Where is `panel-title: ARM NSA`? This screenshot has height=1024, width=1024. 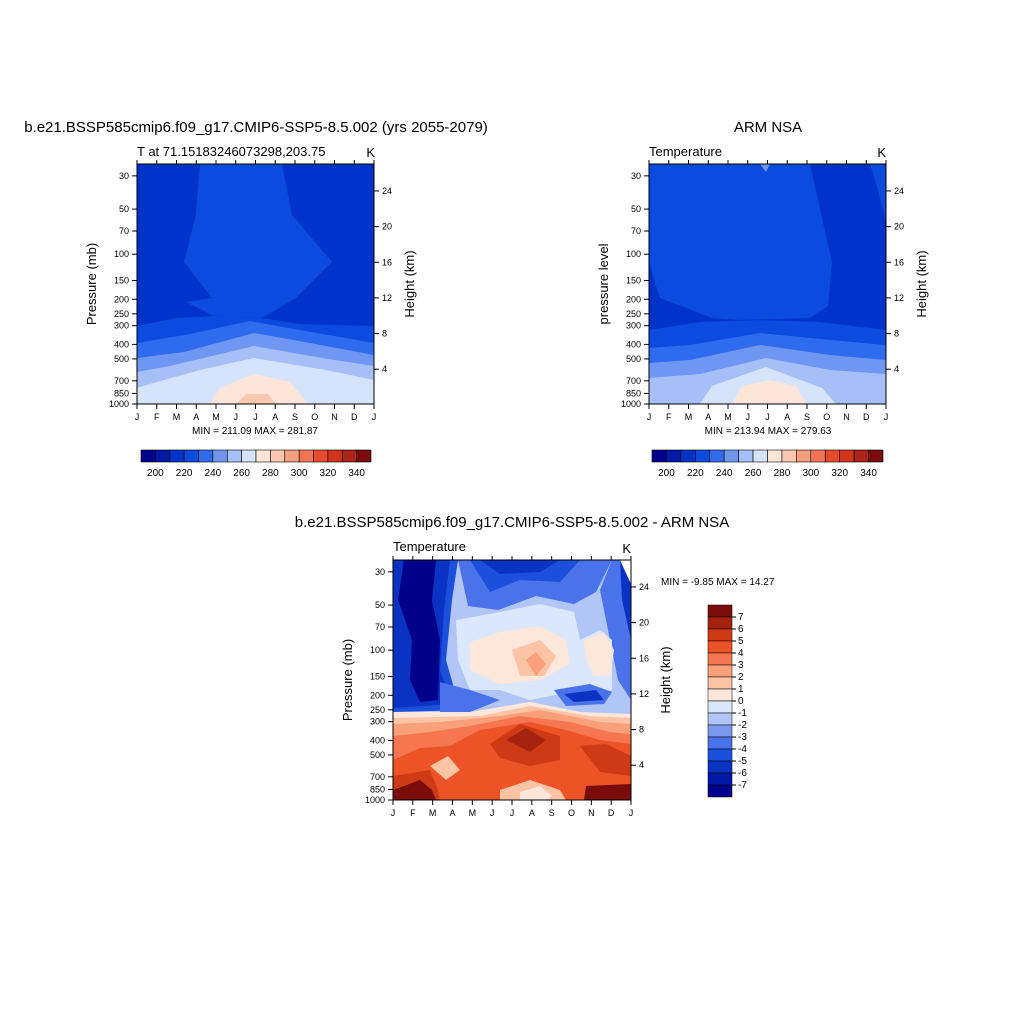
panel-title: ARM NSA is located at coordinates (768, 127).